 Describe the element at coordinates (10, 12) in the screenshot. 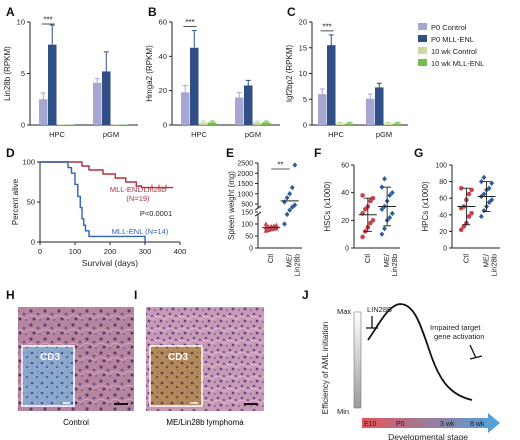

I see `panel-letter-a: A` at that location.